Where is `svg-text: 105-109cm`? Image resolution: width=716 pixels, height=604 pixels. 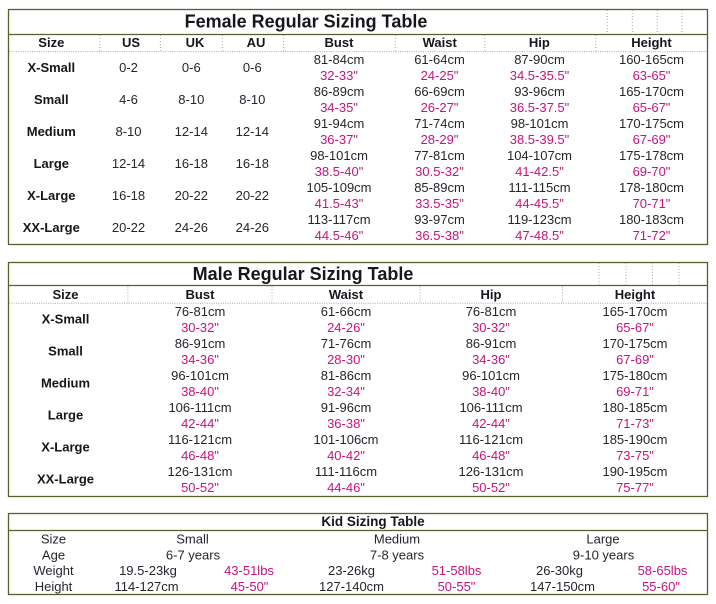 svg-text: 105-109cm is located at coordinates (338, 187).